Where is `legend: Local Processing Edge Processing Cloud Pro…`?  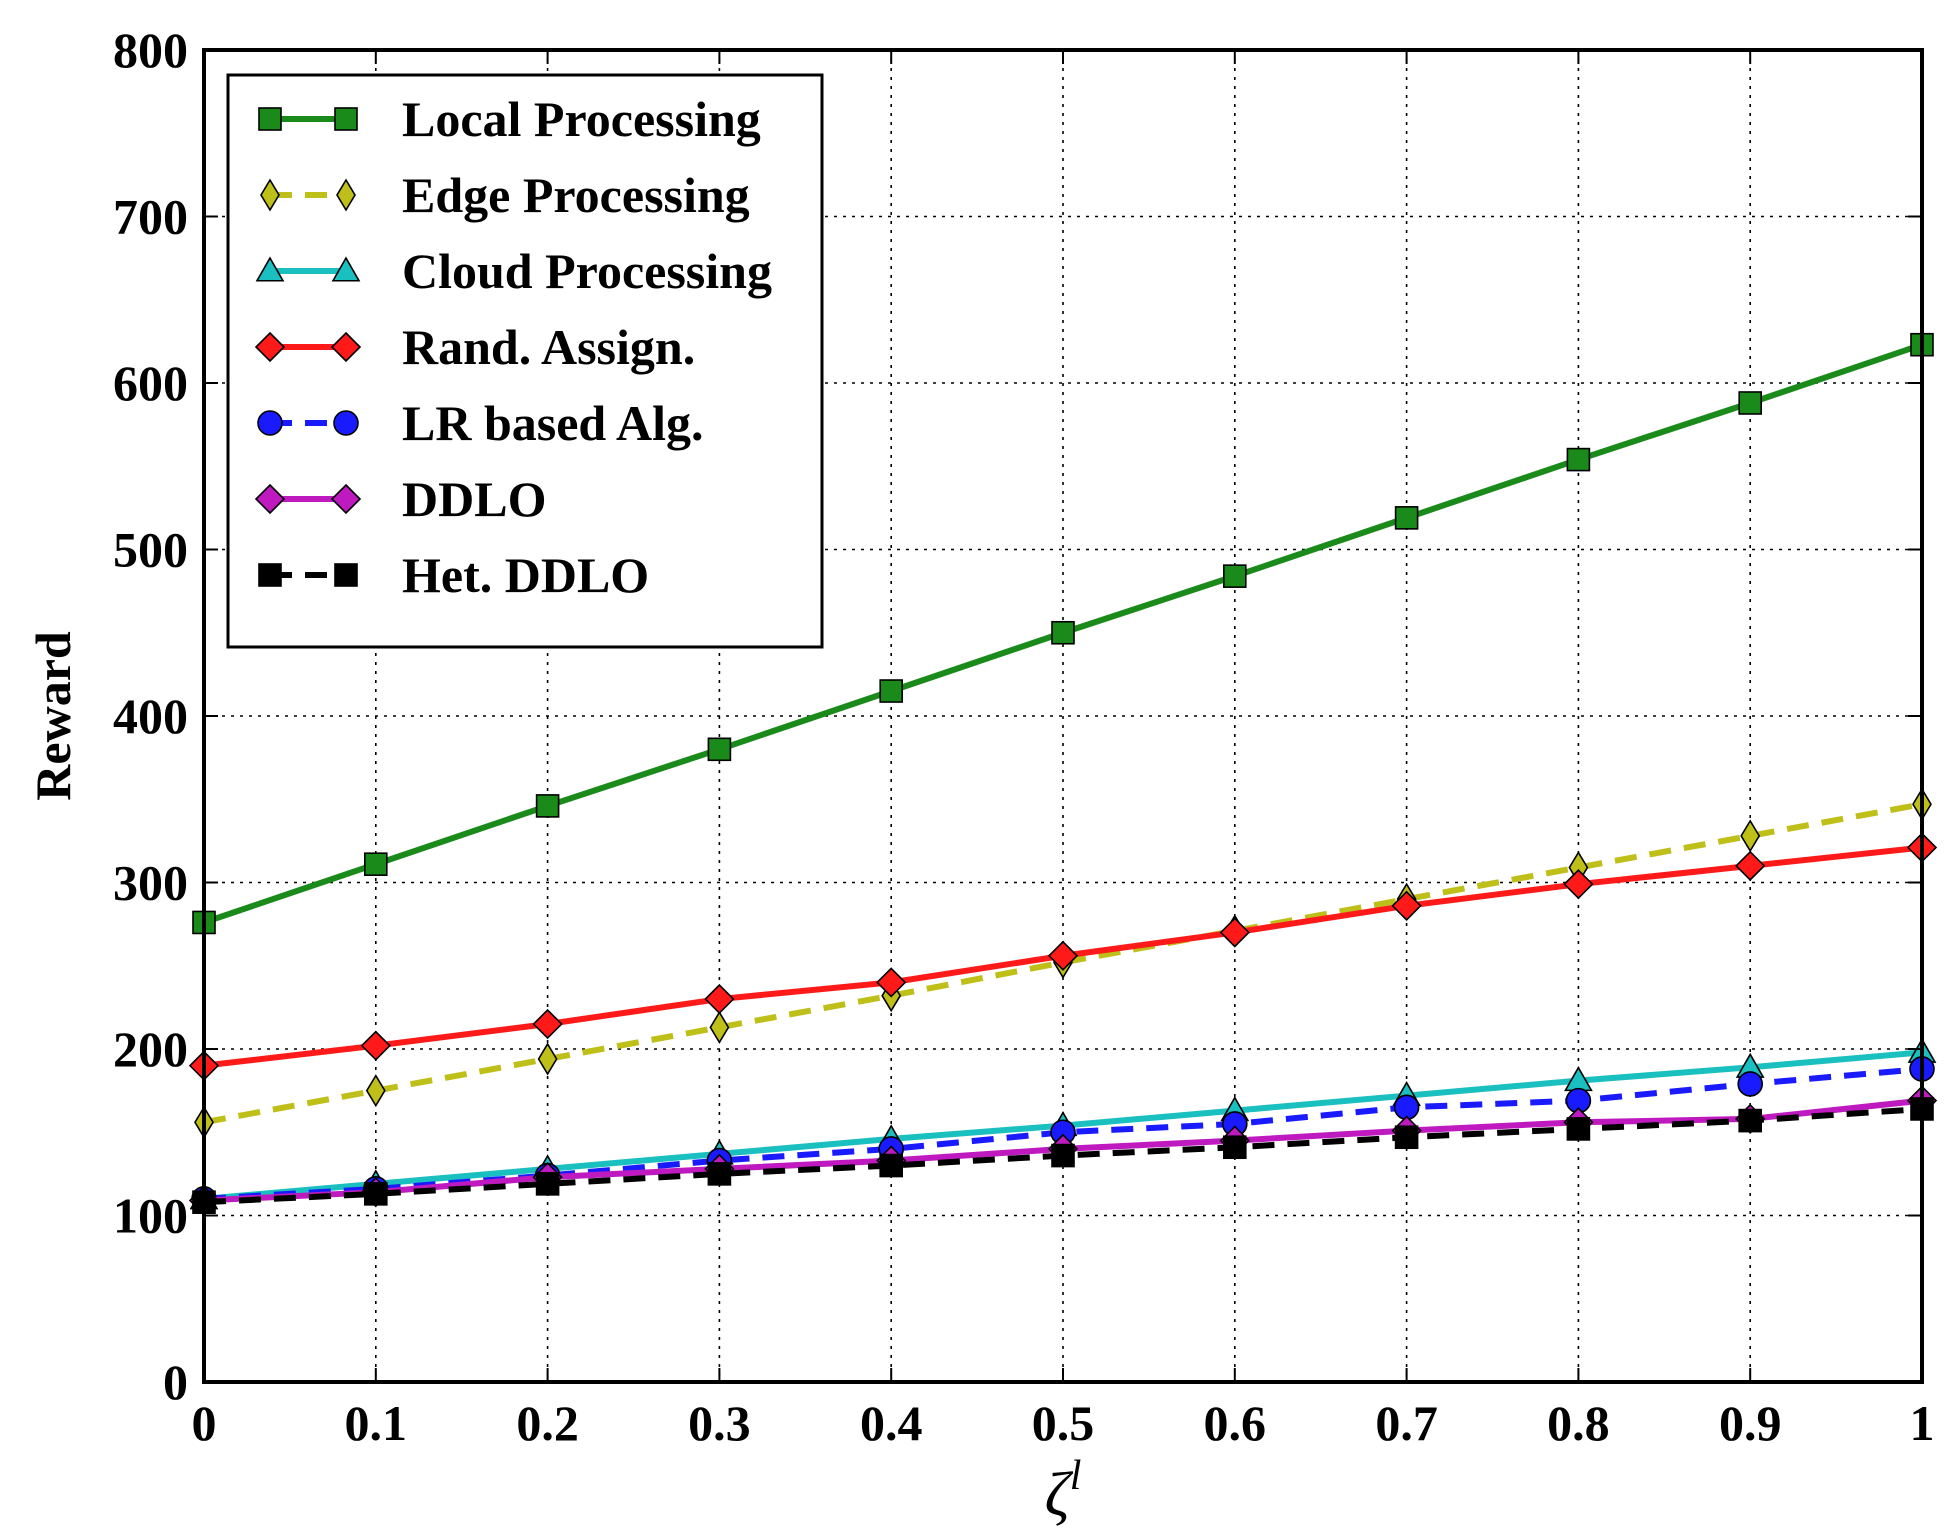
legend: Local Processing Edge Processing Cloud Pro… is located at coordinates (525, 361).